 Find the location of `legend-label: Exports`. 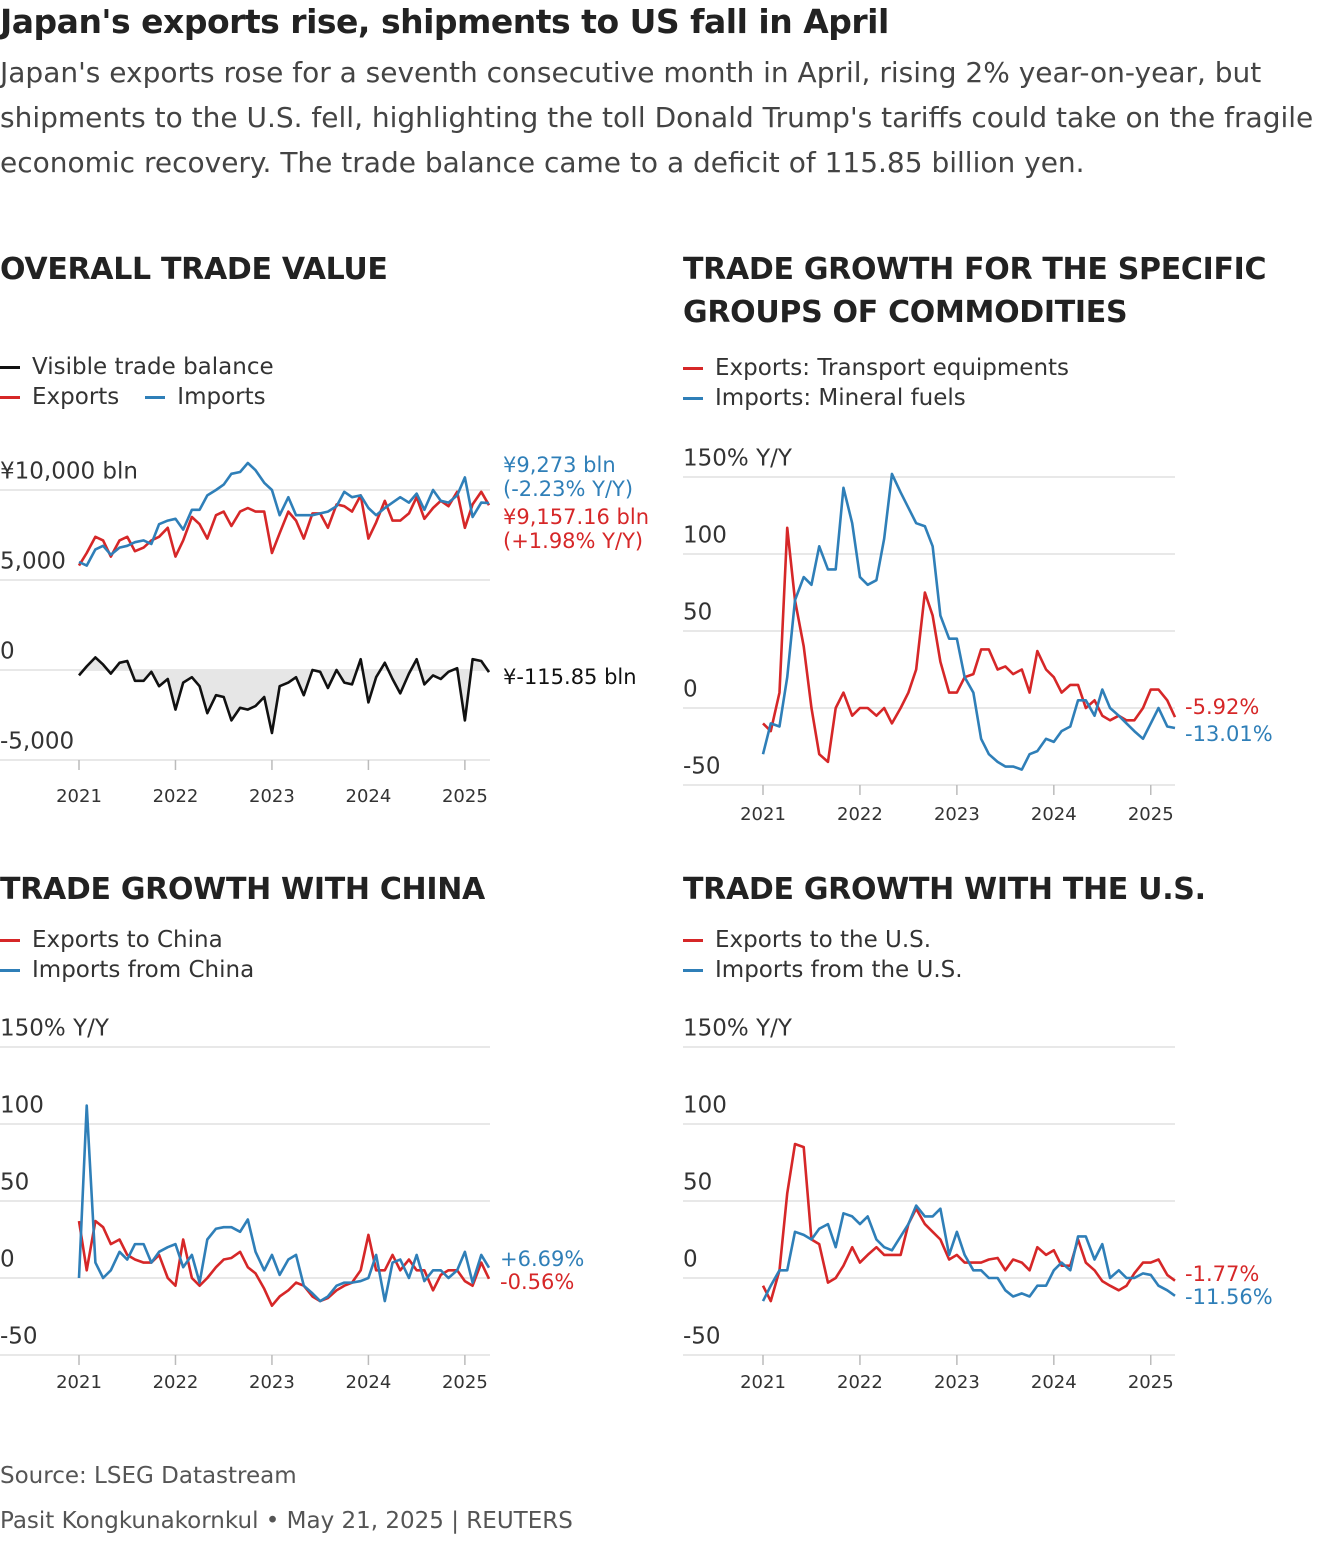

legend-label: Exports is located at coordinates (76, 397).